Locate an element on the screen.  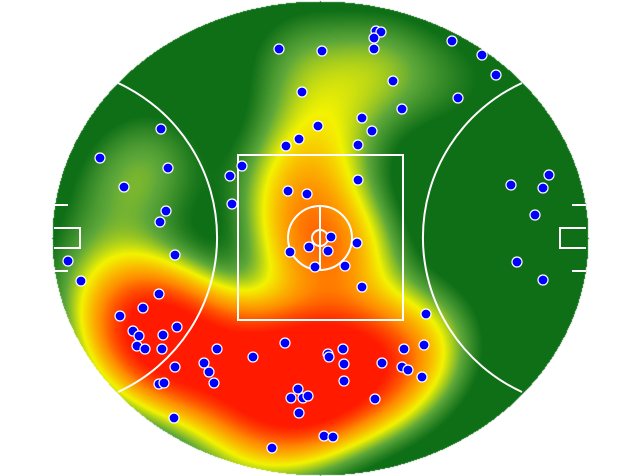
left-fifty-arc is located at coordinates (168, 237).